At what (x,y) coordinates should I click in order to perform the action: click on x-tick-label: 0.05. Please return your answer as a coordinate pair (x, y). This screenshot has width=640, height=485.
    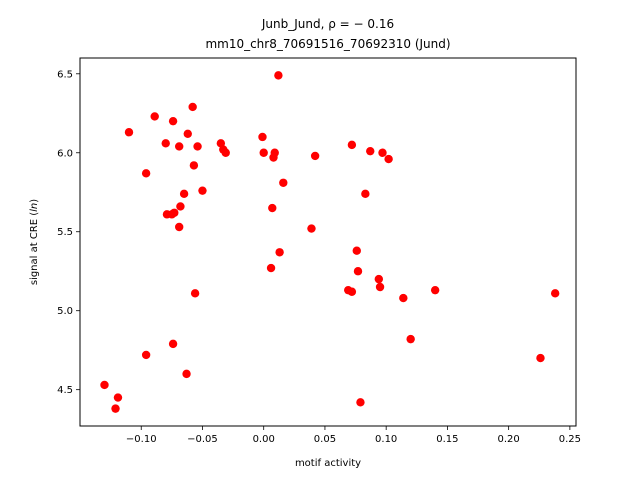
    Looking at the image, I should click on (325, 439).